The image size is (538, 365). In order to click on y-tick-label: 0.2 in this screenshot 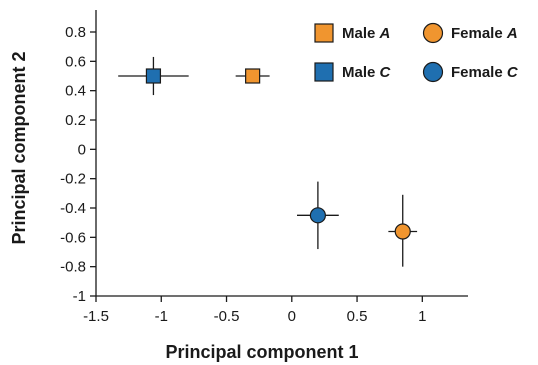, I will do `click(75, 120)`.